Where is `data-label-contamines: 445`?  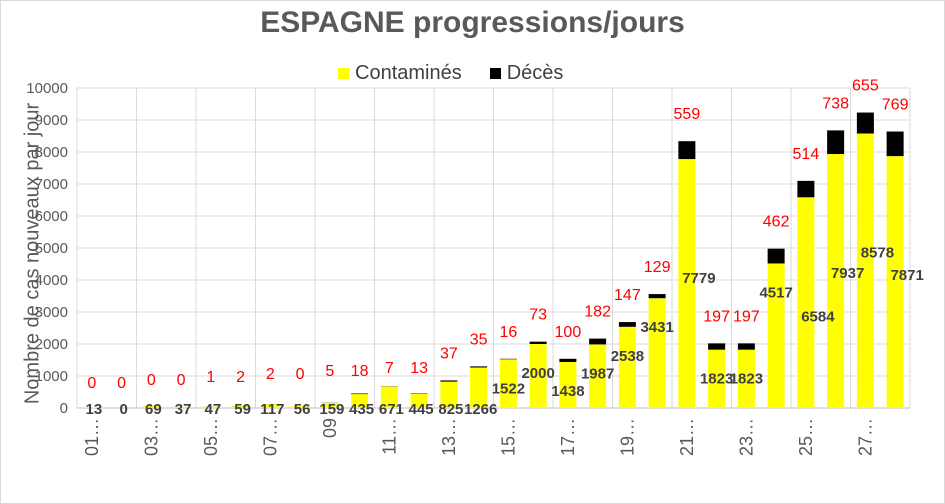 data-label-contamines: 445 is located at coordinates (421, 409).